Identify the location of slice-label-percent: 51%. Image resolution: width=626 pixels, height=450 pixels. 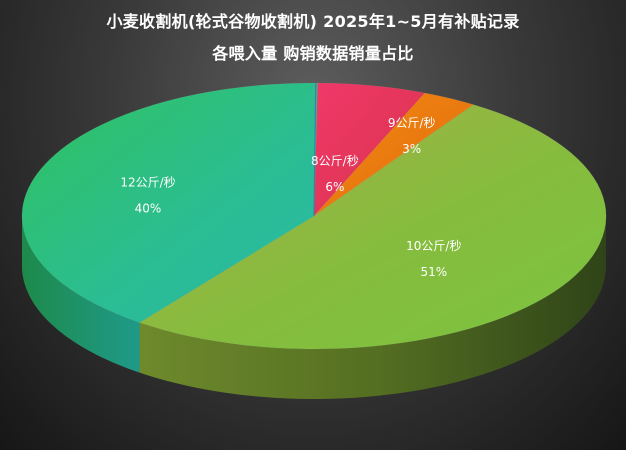
(433, 272).